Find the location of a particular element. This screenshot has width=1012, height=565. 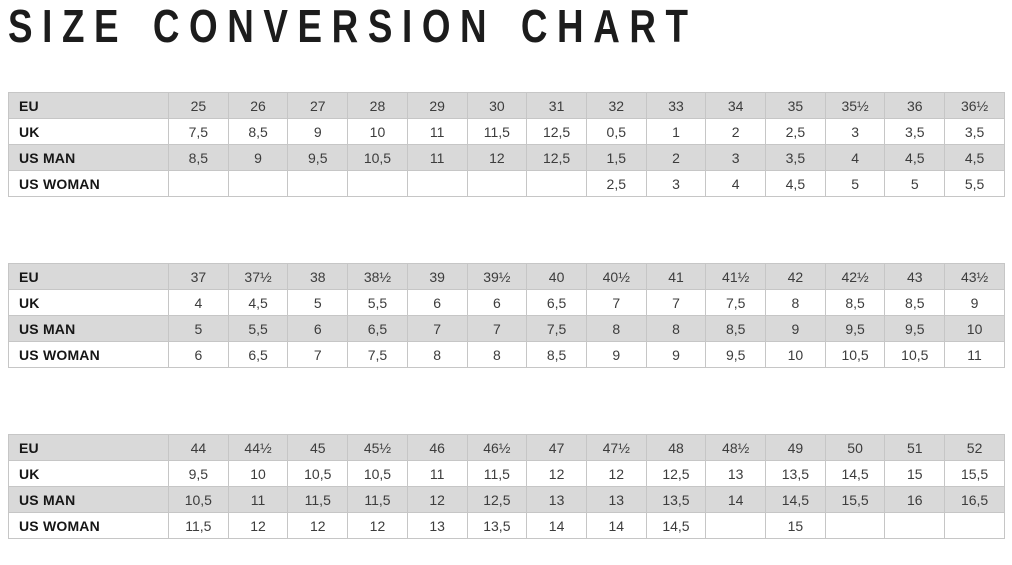

size-cell: 25 is located at coordinates (198, 105).